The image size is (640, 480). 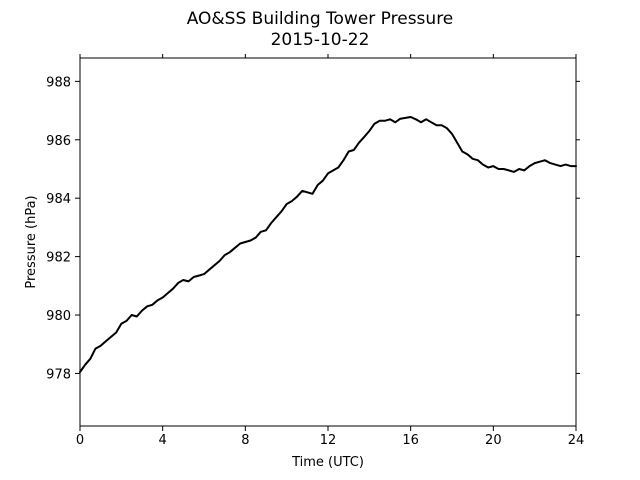 I want to click on x-tick-label: 16, so click(x=410, y=440).